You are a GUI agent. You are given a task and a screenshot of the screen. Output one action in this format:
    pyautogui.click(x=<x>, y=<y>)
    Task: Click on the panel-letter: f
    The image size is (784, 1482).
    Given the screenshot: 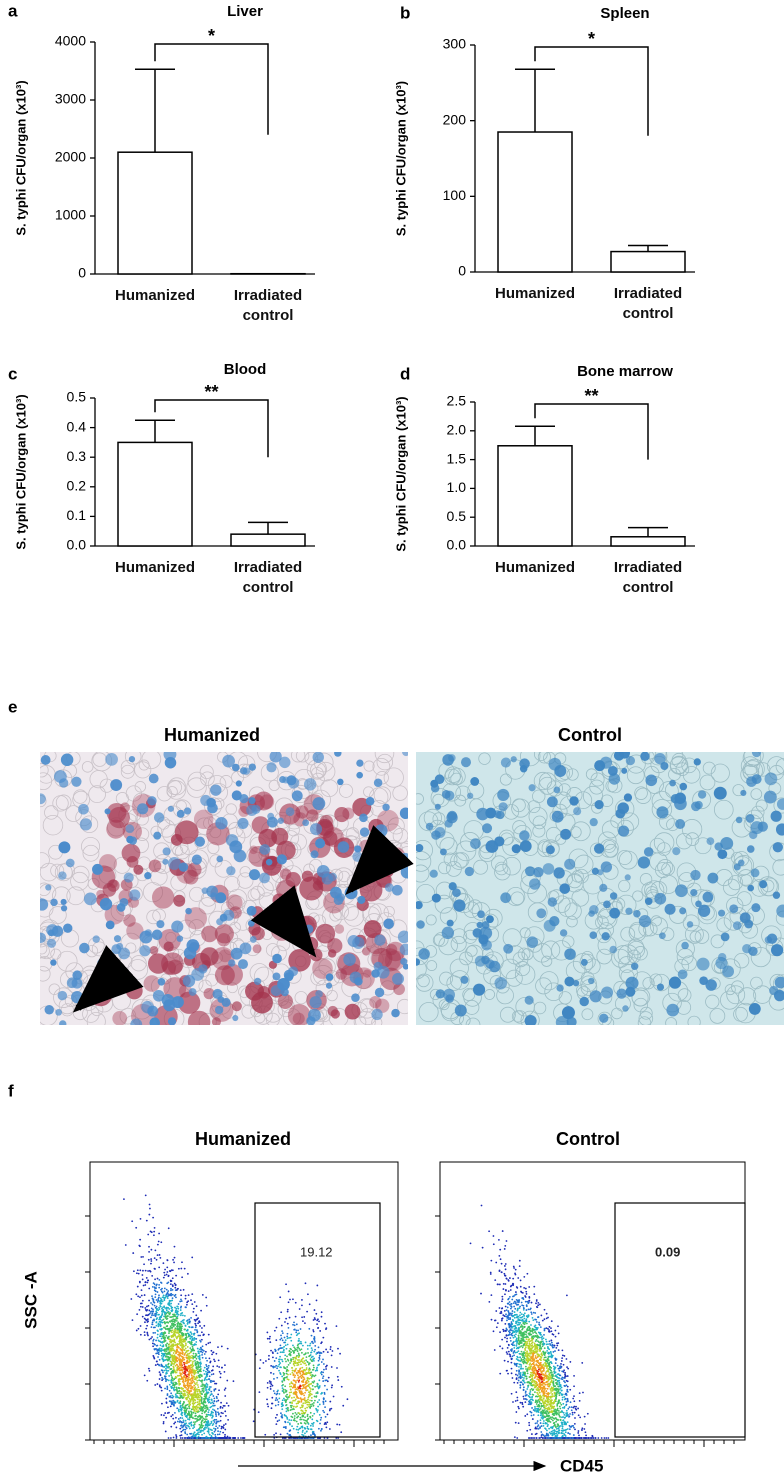 What is the action you would take?
    pyautogui.click(x=11, y=1090)
    